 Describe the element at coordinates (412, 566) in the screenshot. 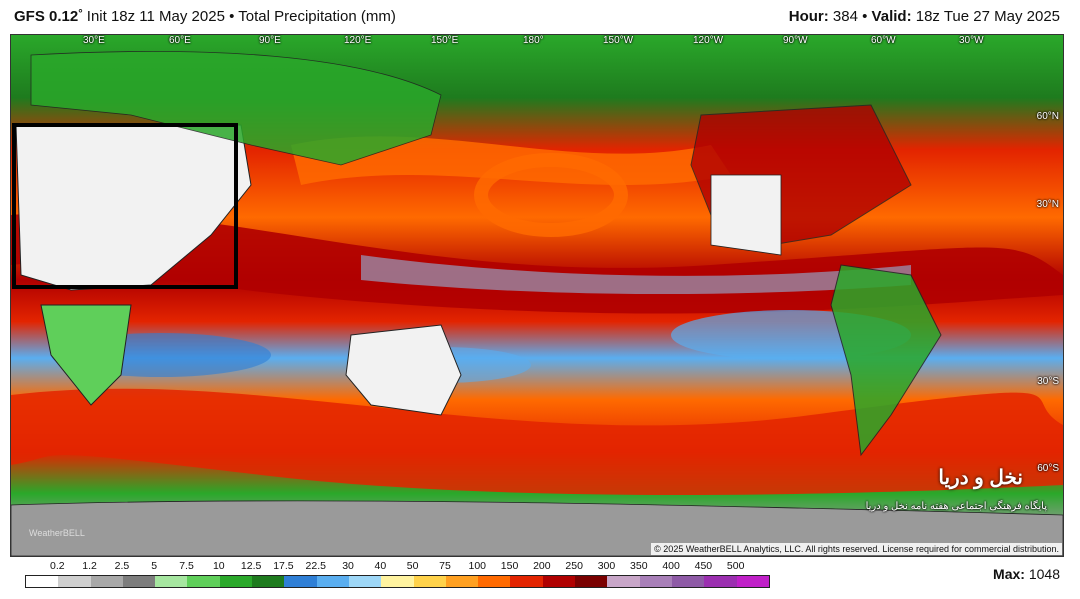

I see `legend-label: 50` at that location.